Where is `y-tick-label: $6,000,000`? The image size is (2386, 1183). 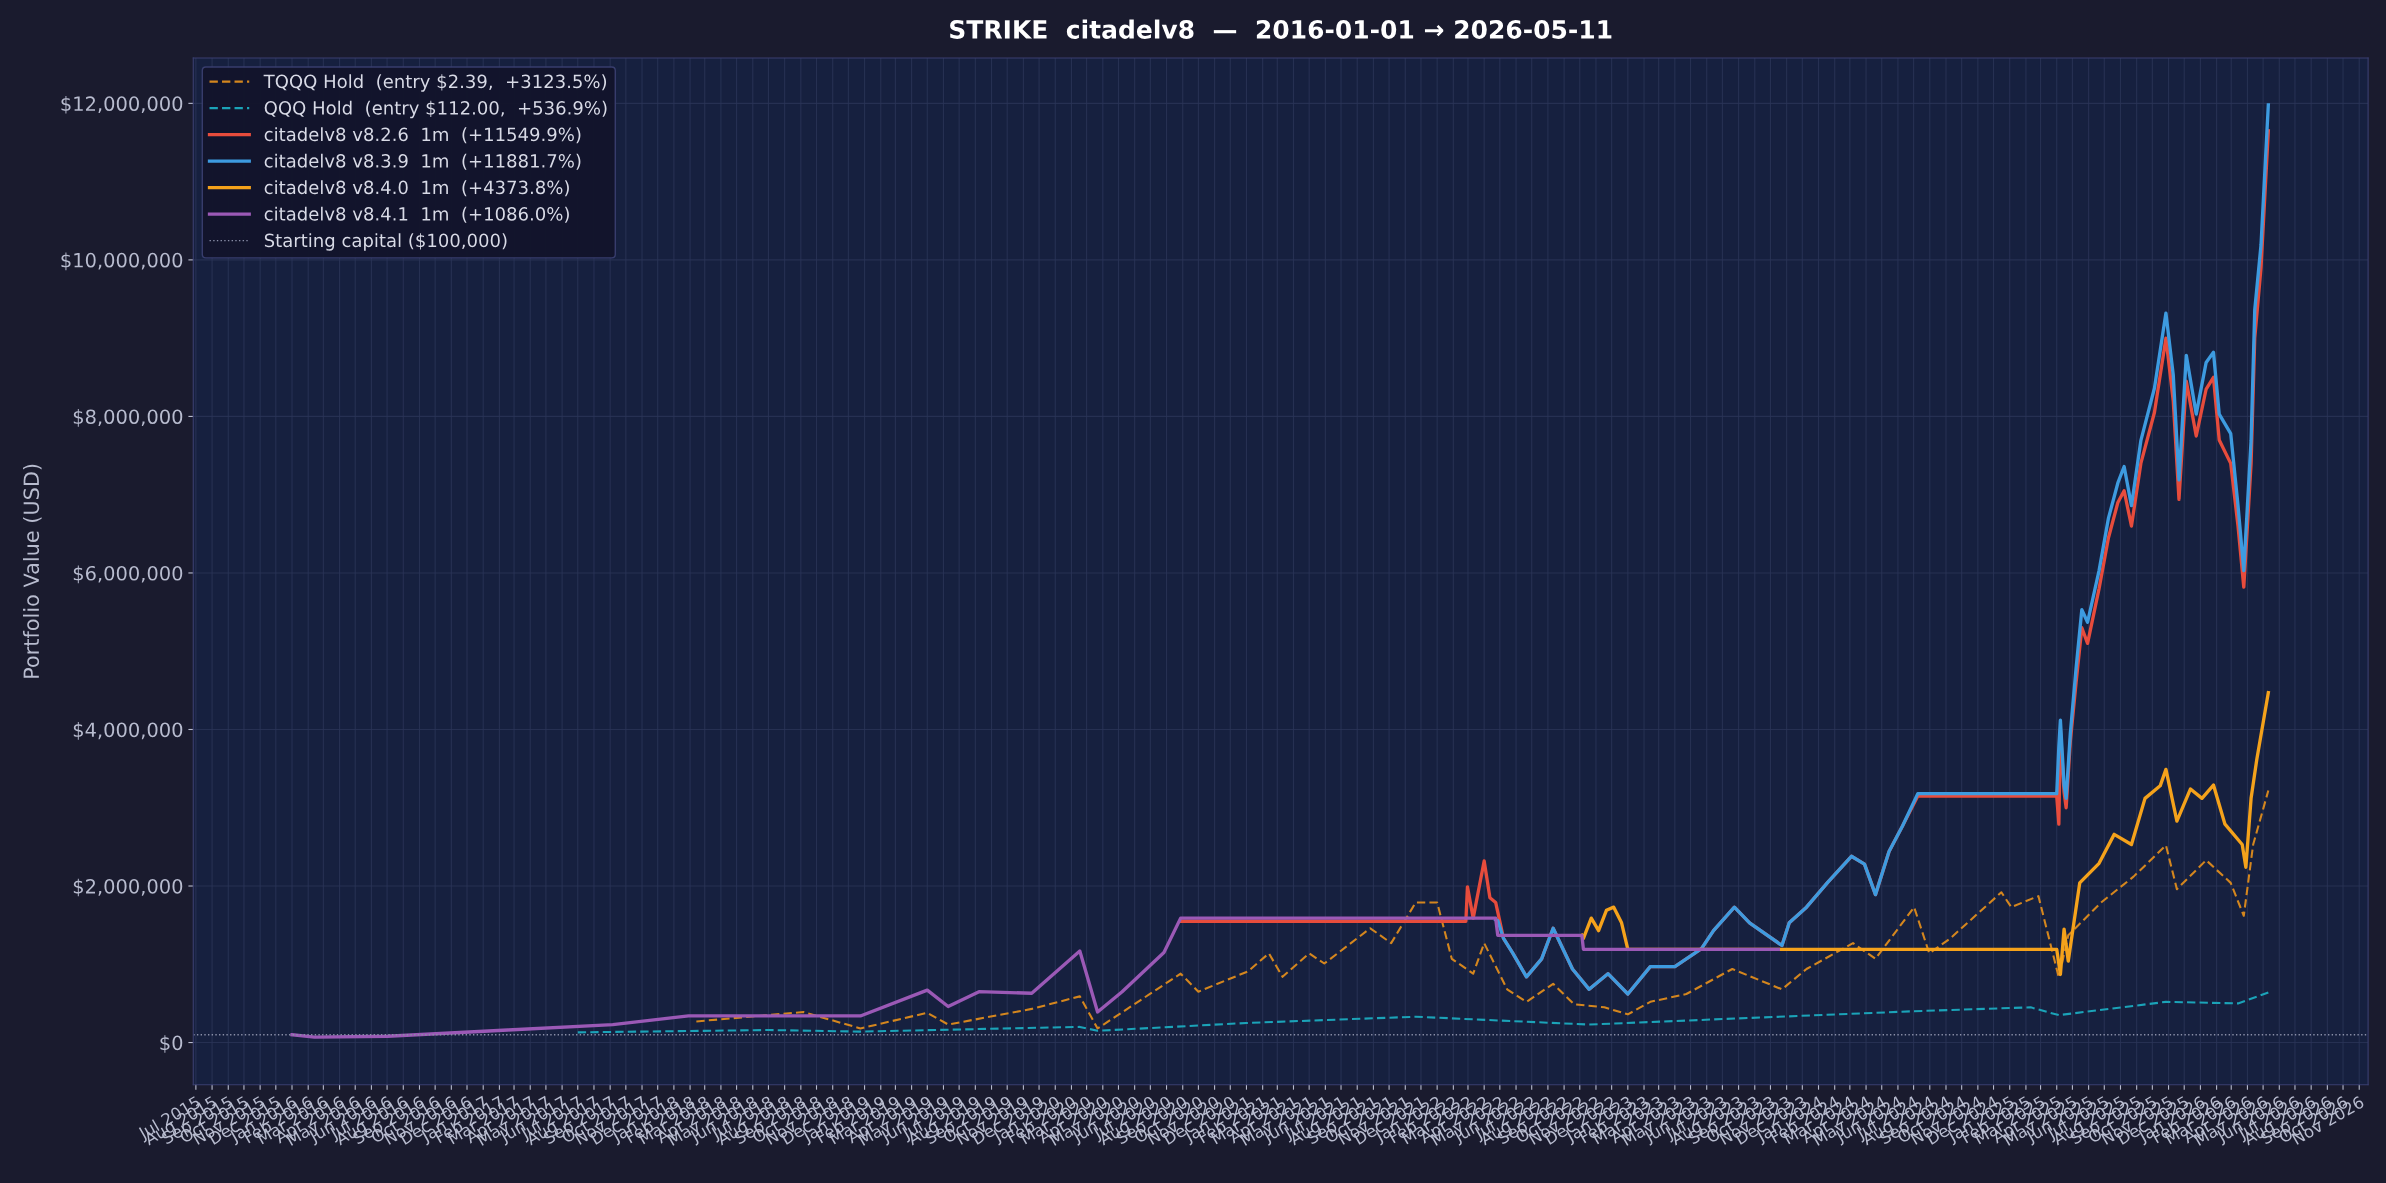
y-tick-label: $6,000,000 is located at coordinates (128, 574).